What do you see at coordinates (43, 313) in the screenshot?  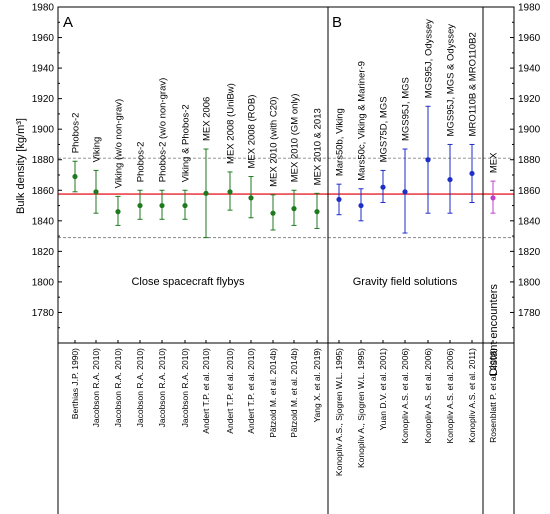 I see `y-tick-label-left: 1780` at bounding box center [43, 313].